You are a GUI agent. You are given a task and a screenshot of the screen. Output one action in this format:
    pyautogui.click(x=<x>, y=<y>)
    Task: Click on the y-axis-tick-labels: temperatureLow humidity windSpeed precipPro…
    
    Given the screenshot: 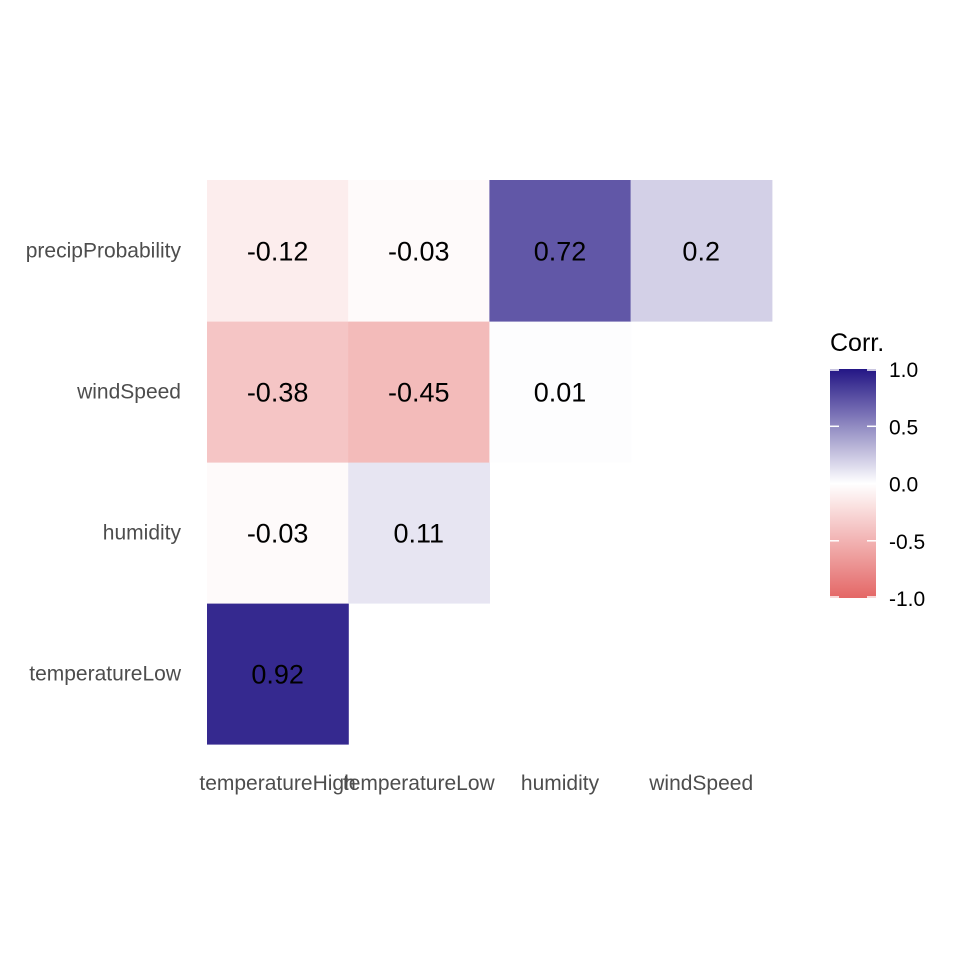 What is the action you would take?
    pyautogui.click(x=104, y=463)
    